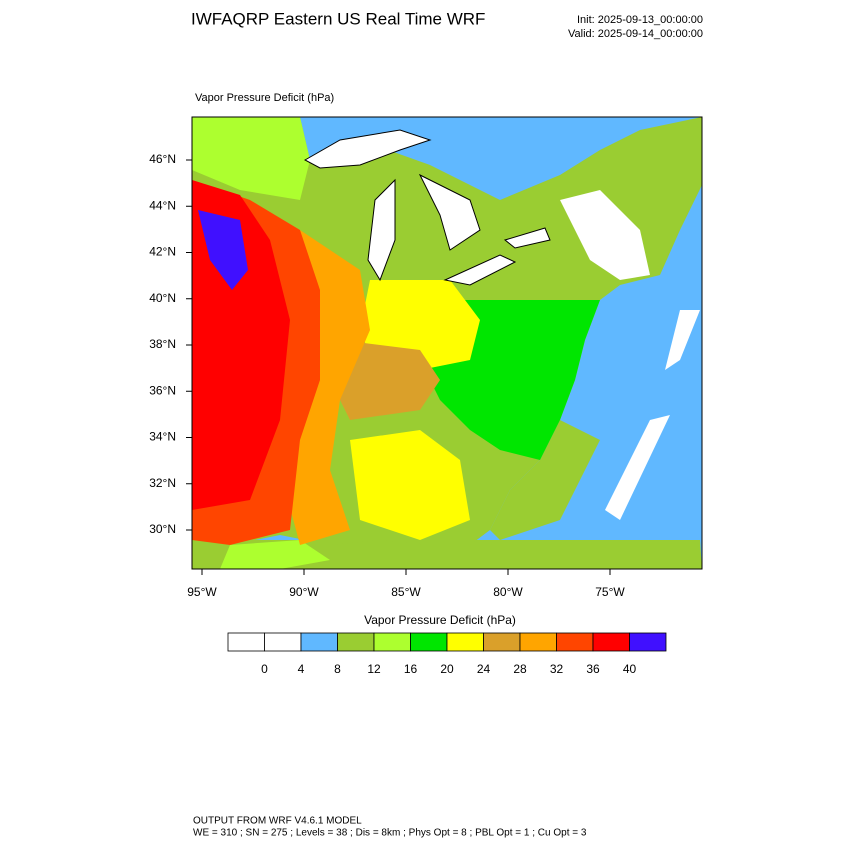 The width and height of the screenshot is (850, 855). What do you see at coordinates (162, 437) in the screenshot?
I see `lat-label: 34°N` at bounding box center [162, 437].